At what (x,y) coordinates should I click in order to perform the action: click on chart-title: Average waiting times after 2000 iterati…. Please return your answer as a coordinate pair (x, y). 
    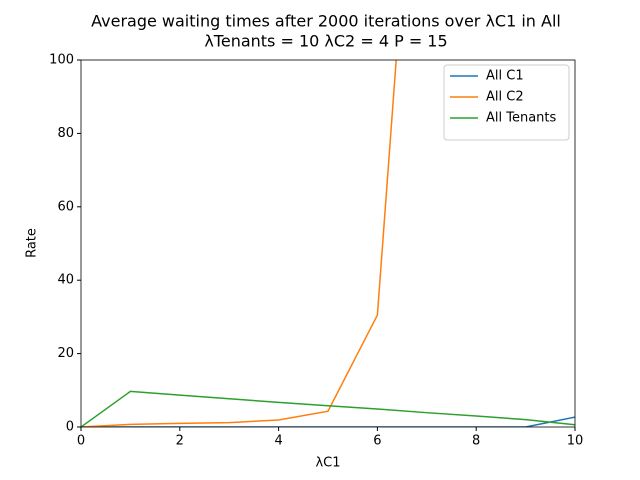
    Looking at the image, I should click on (326, 21).